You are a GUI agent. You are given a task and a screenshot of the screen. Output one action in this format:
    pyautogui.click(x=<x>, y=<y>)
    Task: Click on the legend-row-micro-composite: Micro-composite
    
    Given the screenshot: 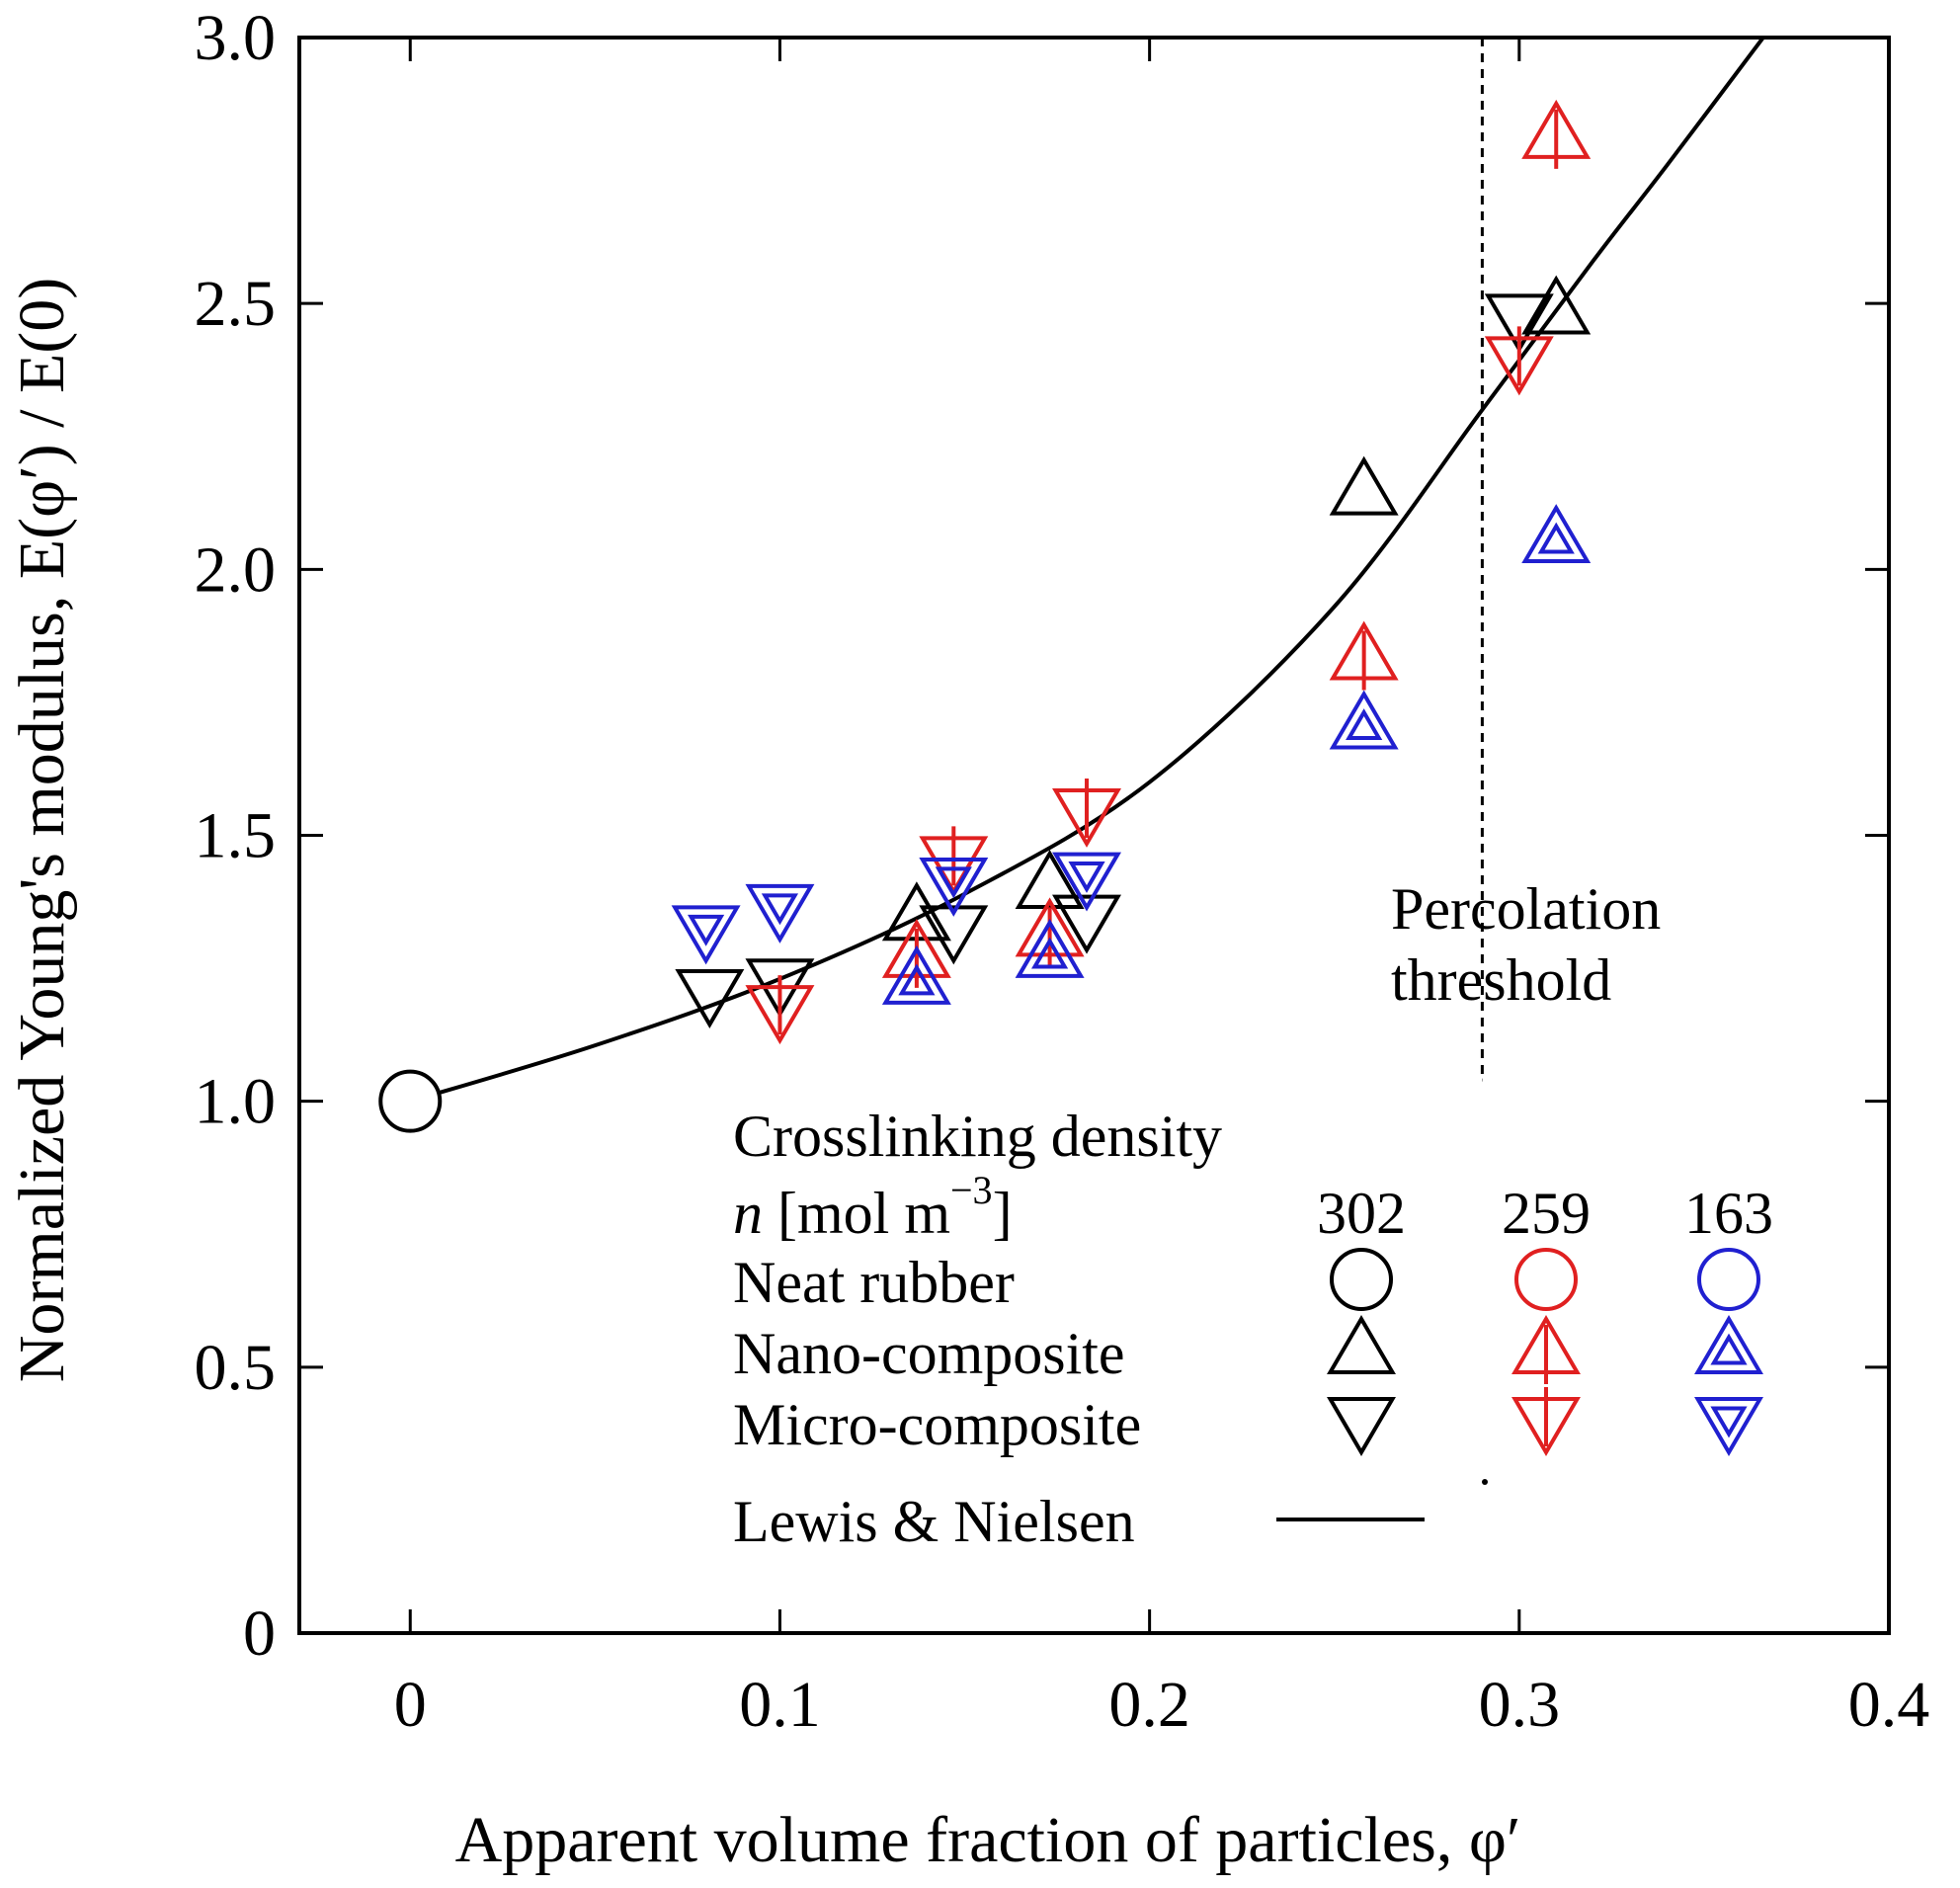 What is the action you would take?
    pyautogui.click(x=937, y=1424)
    